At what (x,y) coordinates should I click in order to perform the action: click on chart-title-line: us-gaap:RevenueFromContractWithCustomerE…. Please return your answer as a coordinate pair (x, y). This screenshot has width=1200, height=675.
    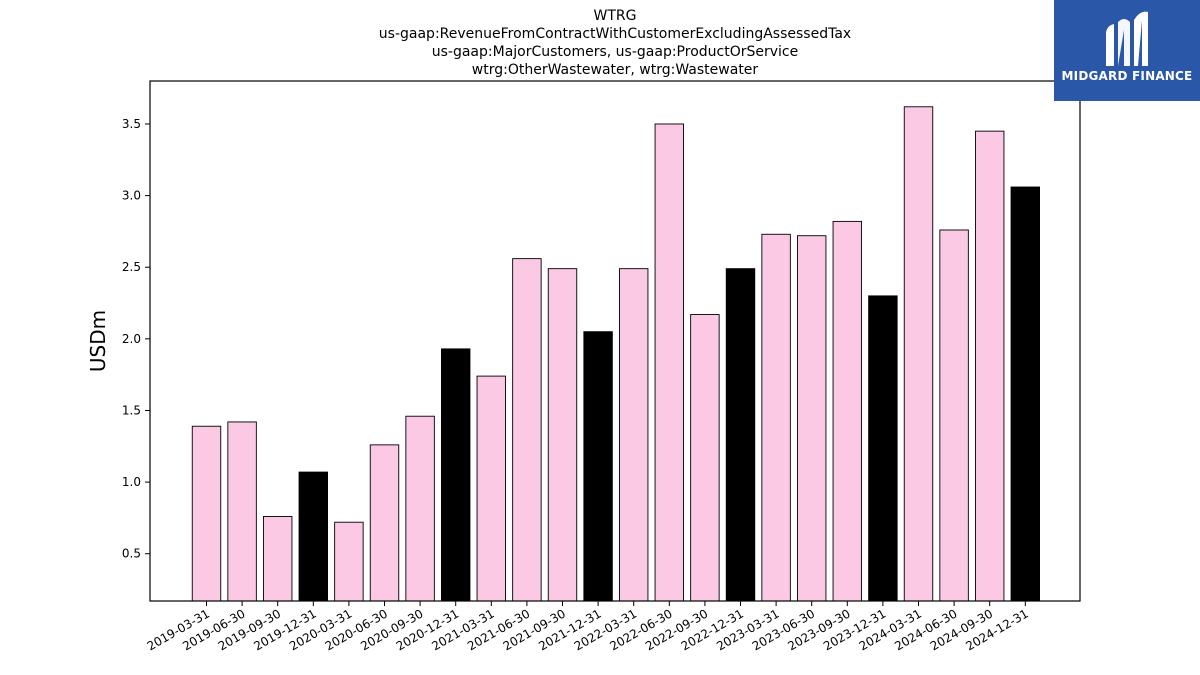
    Looking at the image, I should click on (615, 34).